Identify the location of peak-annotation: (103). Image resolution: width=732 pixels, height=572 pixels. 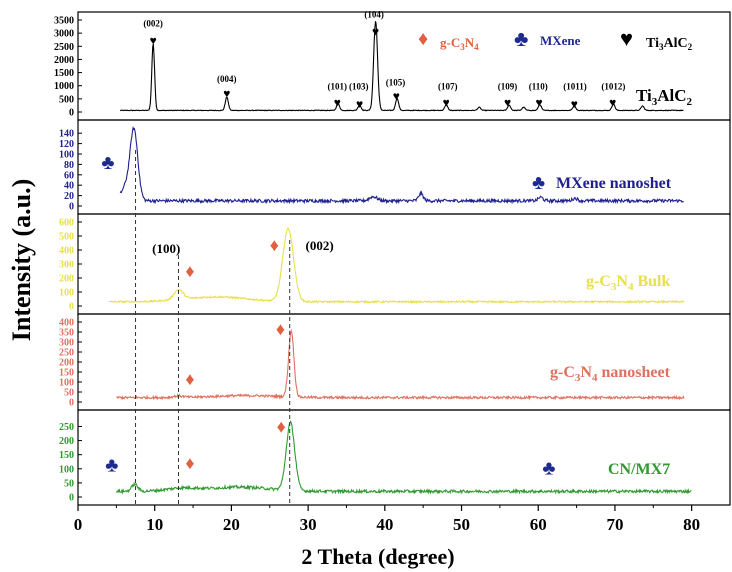
(359, 87).